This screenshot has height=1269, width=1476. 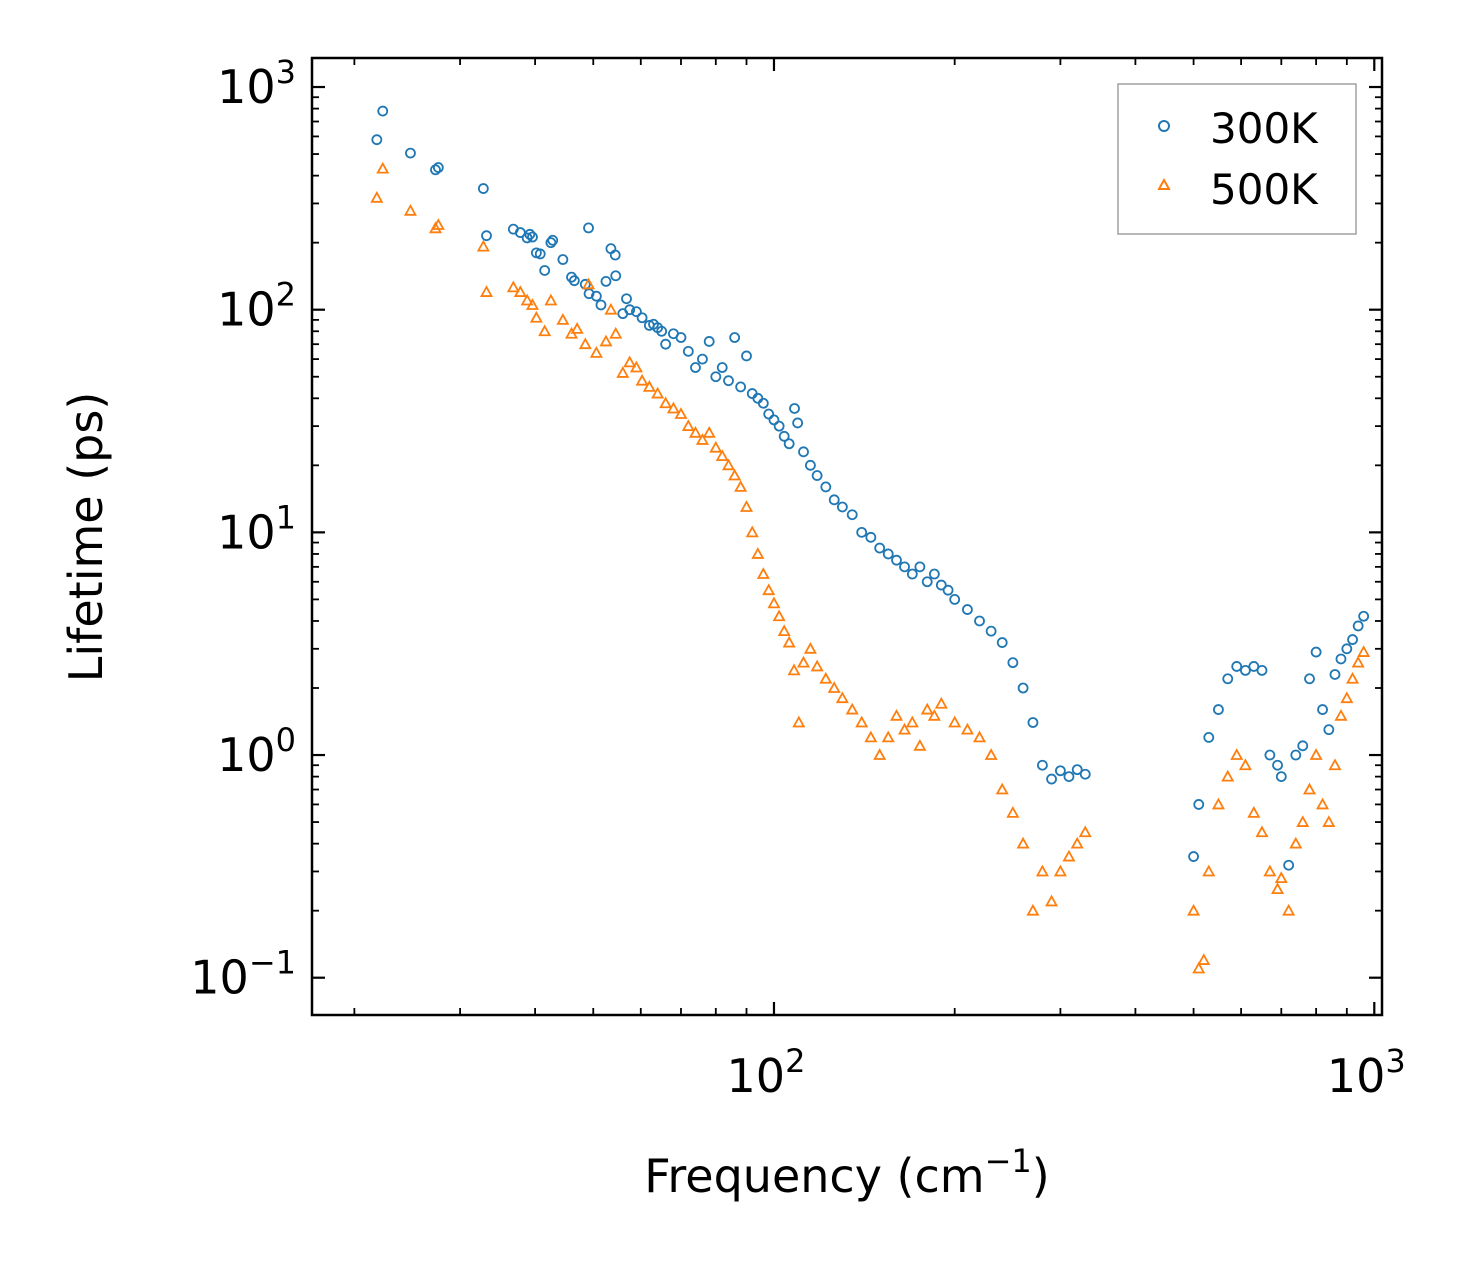 I want to click on x-axis-label-sup: −1, so click(x=1008, y=1161).